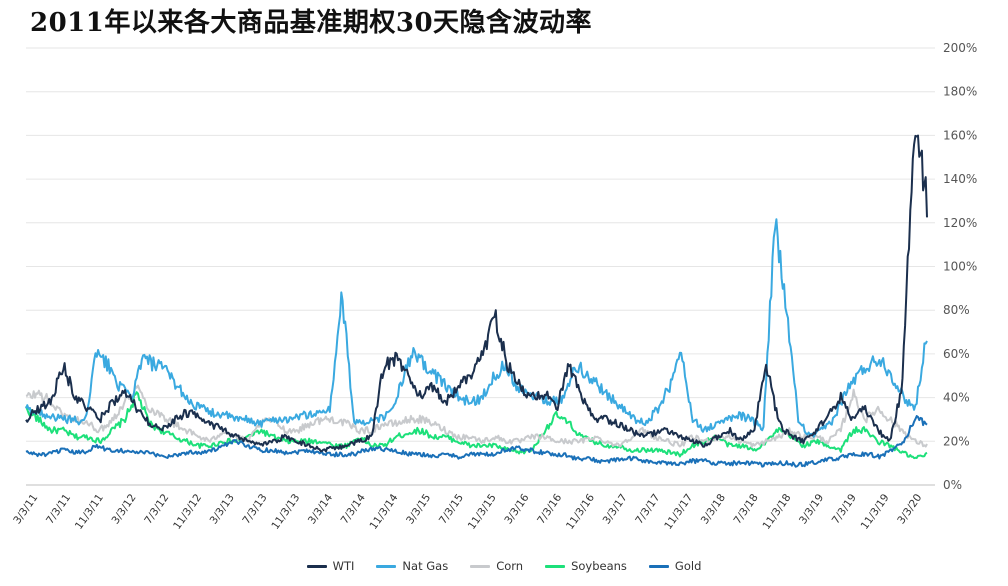 Image resolution: width=1008 pixels, height=586 pixels. What do you see at coordinates (844, 509) in the screenshot?
I see `x-tick-label: 7/3/19` at bounding box center [844, 509].